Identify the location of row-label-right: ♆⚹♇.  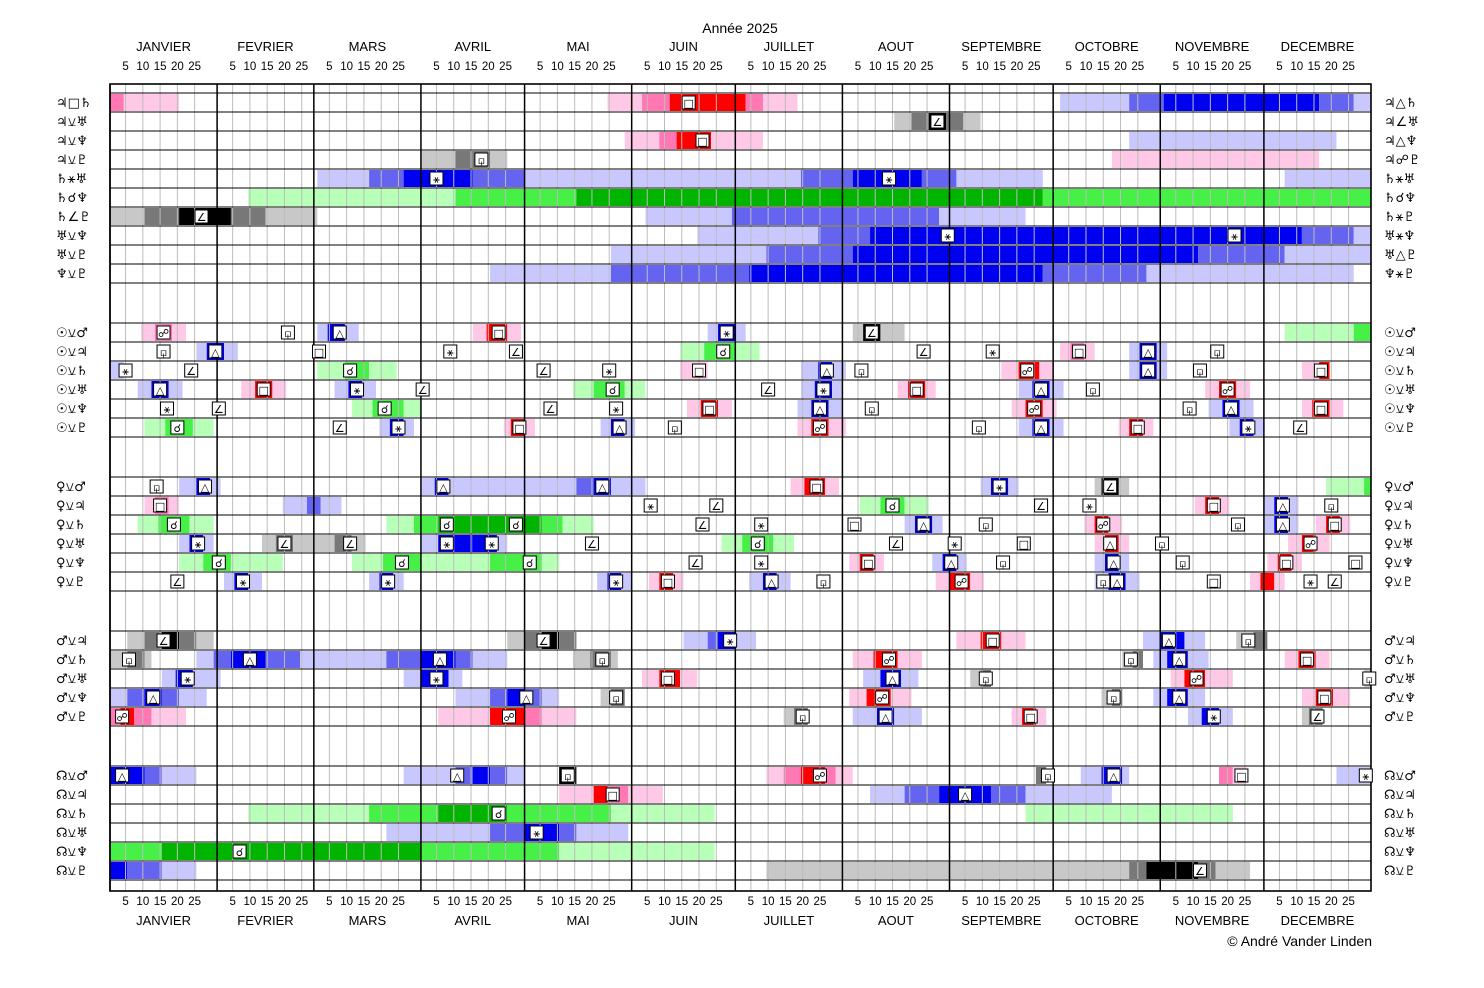
(1399, 274).